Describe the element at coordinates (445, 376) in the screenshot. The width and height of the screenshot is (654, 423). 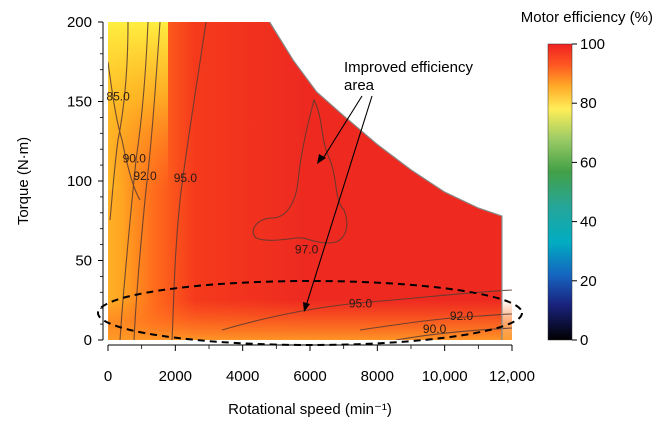
I see `x-tick-label: 10,000` at that location.